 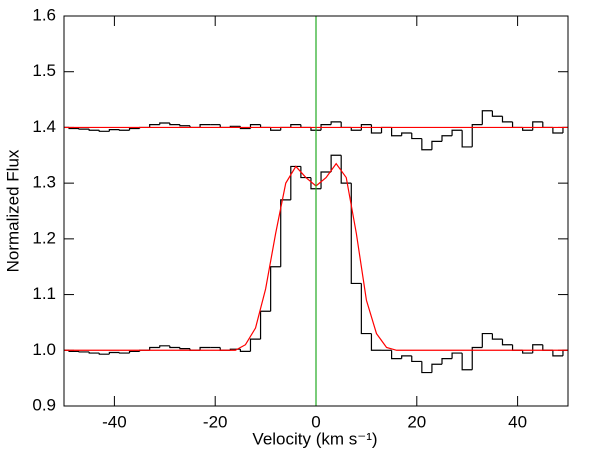 What do you see at coordinates (12, 210) in the screenshot?
I see `y-axis-label: Normalized Flux` at bounding box center [12, 210].